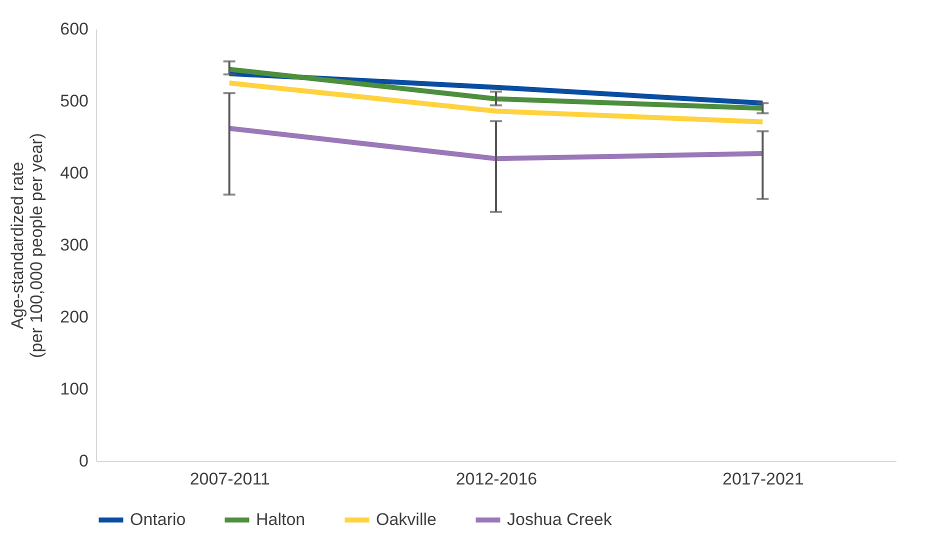 This screenshot has height=546, width=930. Describe the element at coordinates (230, 479) in the screenshot. I see `x-tick-label: 2007-2011` at that location.